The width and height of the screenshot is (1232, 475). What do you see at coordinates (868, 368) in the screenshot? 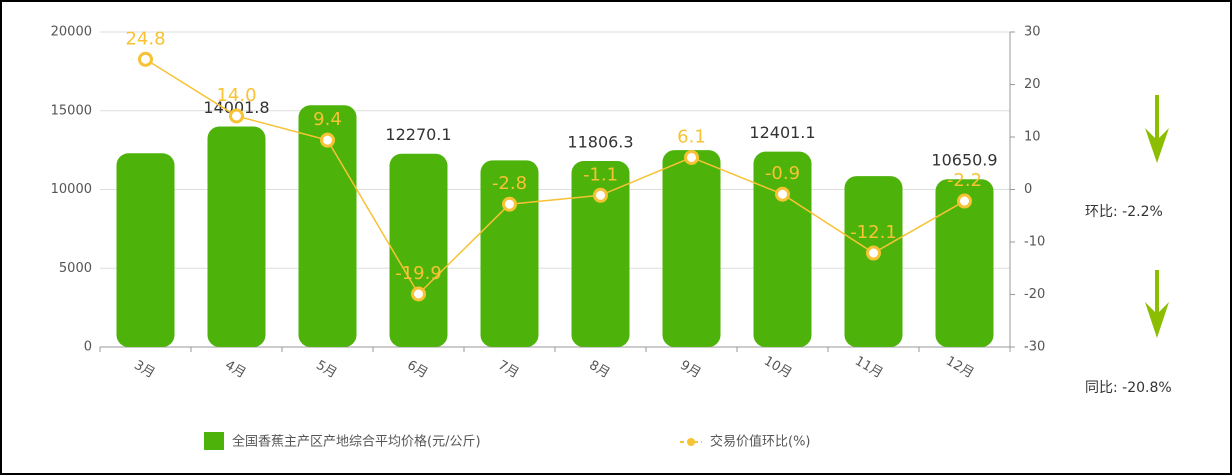
I see `x-tick-label: 11月` at bounding box center [868, 368].